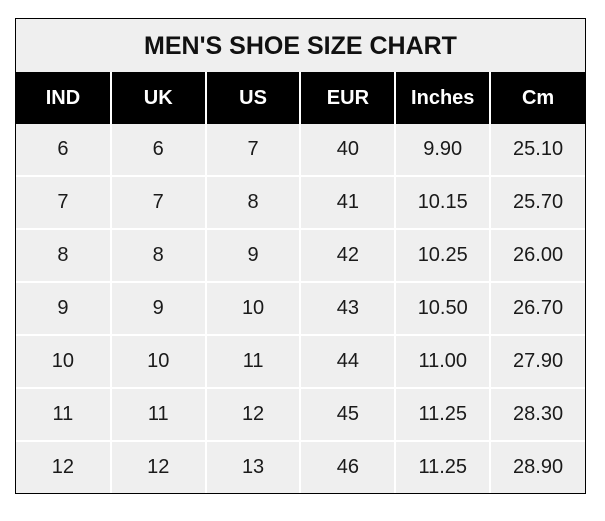 The height and width of the screenshot is (521, 605). What do you see at coordinates (537, 202) in the screenshot?
I see `cell-cm: 25.70` at bounding box center [537, 202].